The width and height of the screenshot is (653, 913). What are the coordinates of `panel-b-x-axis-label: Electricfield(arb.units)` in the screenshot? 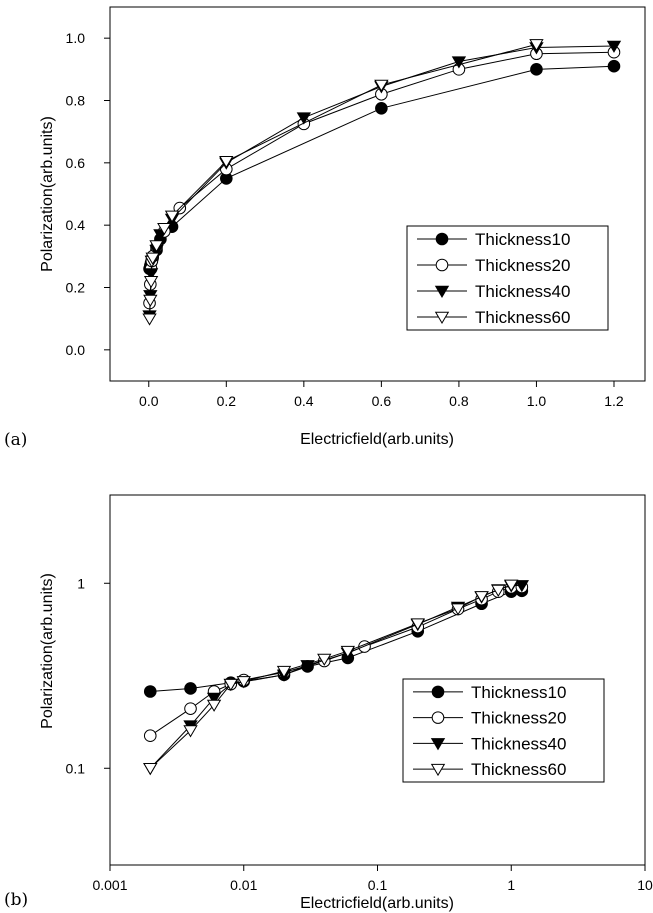 It's located at (377, 903).